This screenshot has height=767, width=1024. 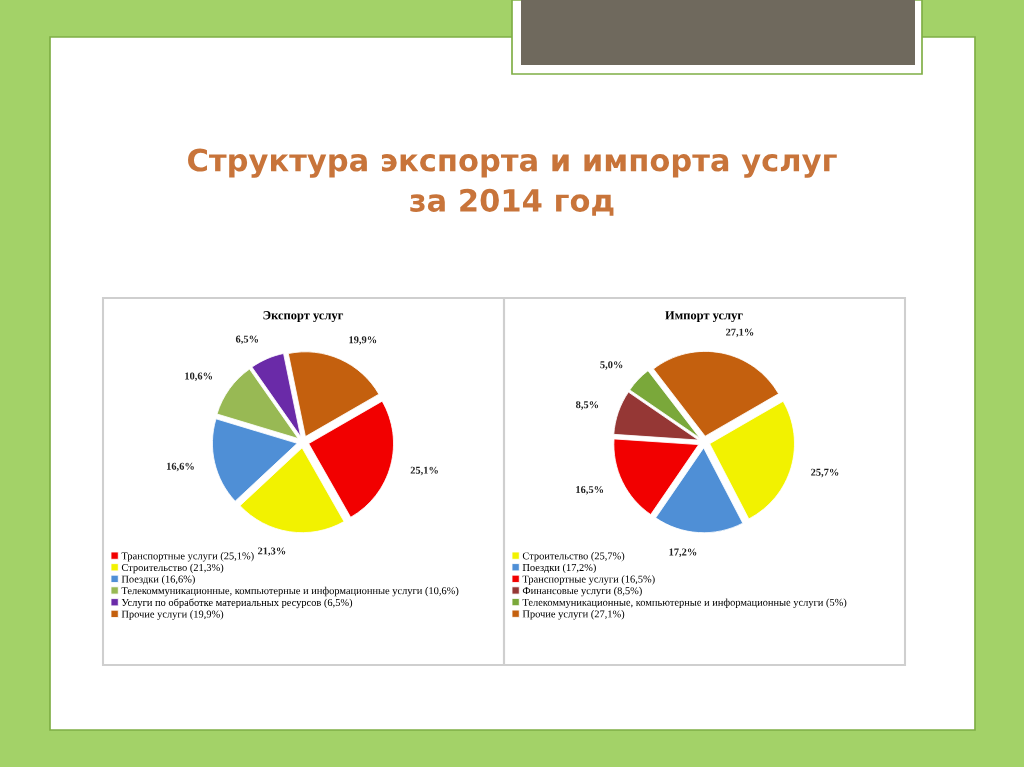 I want to click on data-label: 16,5%, so click(x=590, y=490).